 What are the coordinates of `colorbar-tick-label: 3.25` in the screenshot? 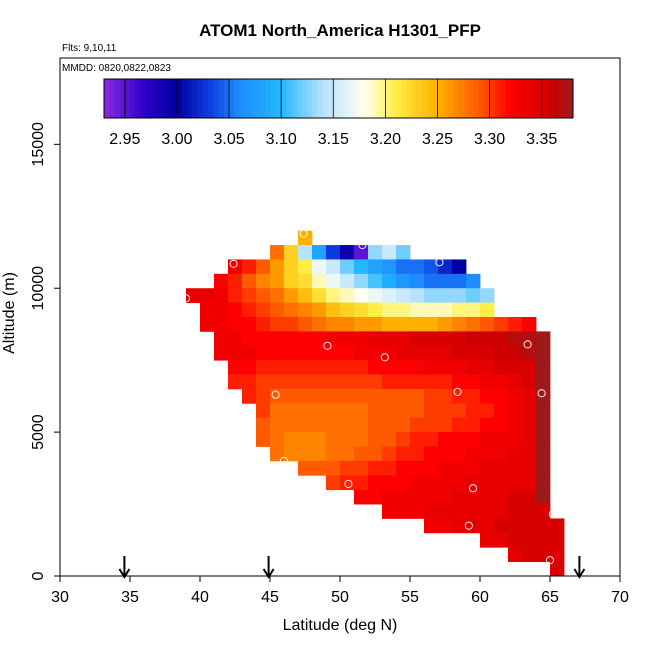 It's located at (437, 139).